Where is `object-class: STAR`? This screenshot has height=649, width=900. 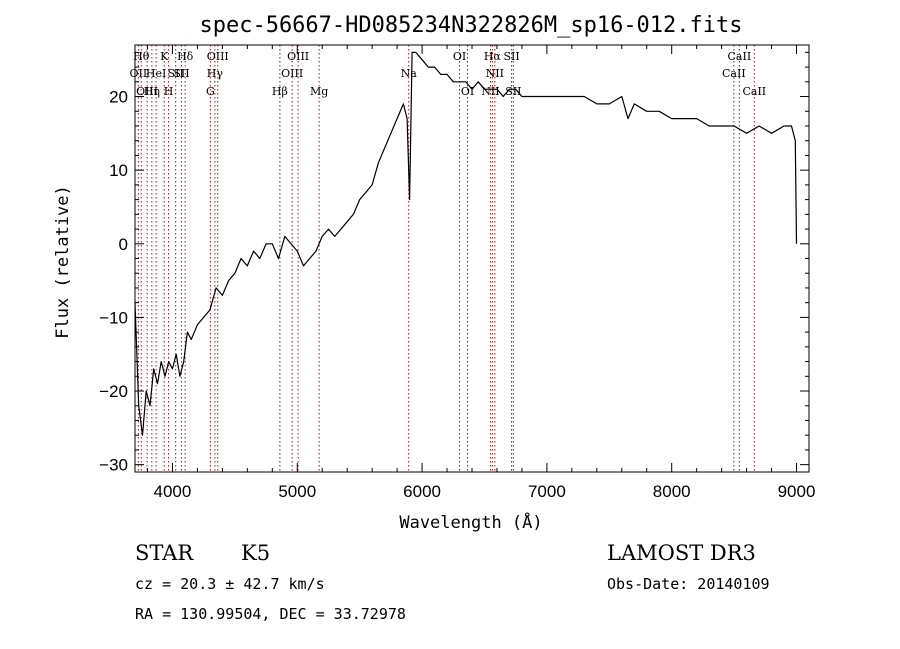
object-class: STAR is located at coordinates (164, 553).